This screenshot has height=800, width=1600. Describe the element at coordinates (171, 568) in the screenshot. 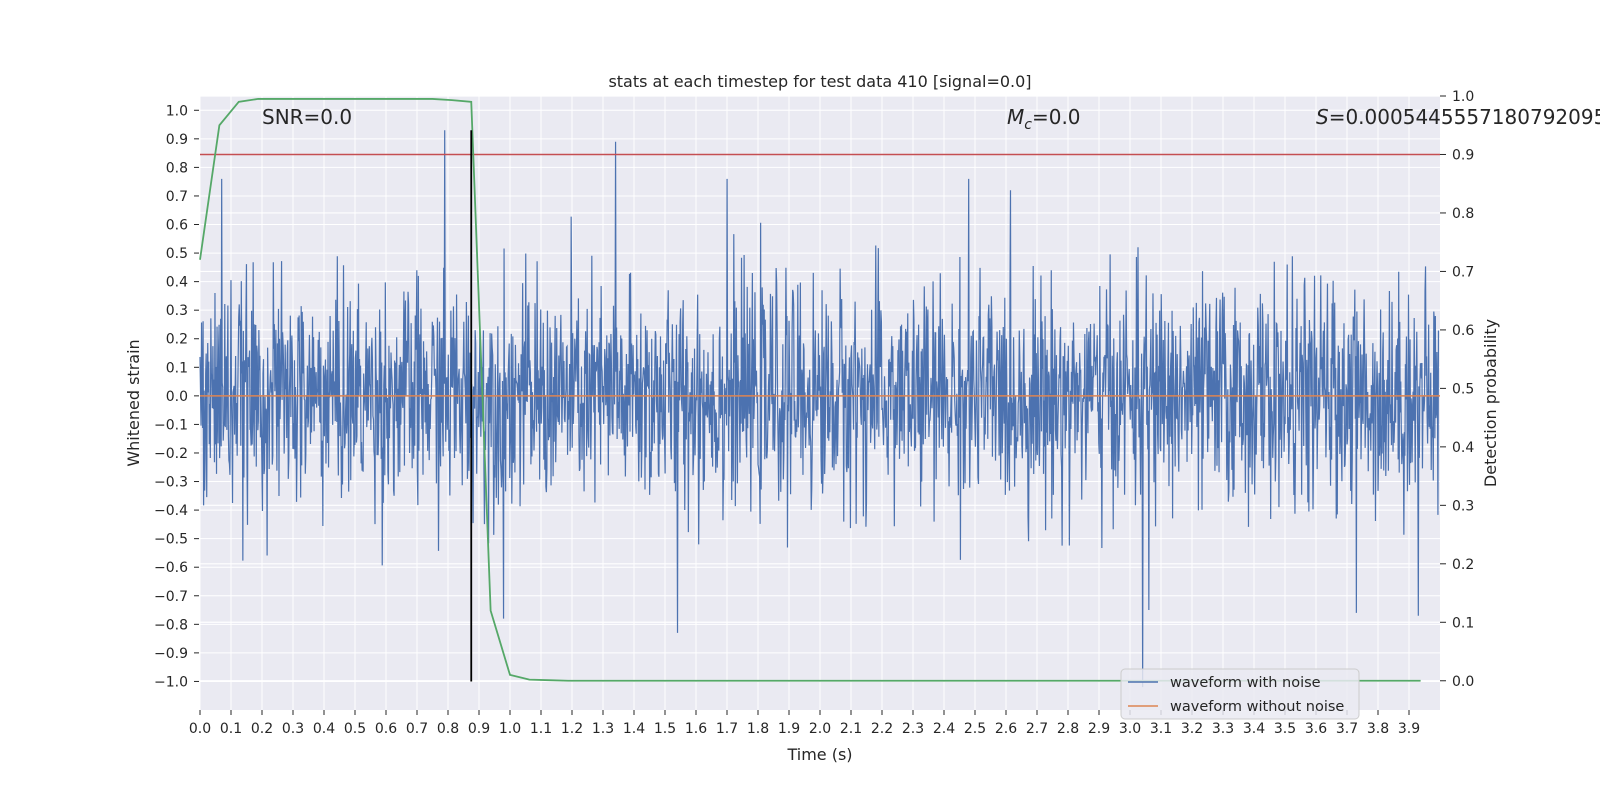

I see `y-tick-label: −0.6` at that location.